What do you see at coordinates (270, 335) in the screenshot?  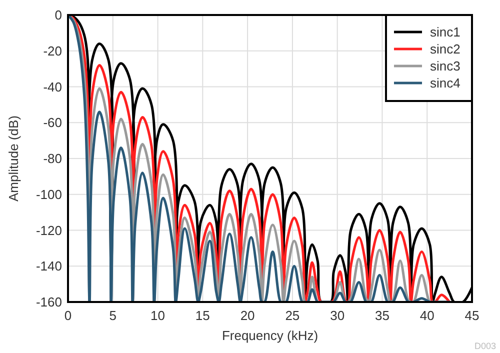 I see `x-axis-title: Frequency (kHz)` at bounding box center [270, 335].